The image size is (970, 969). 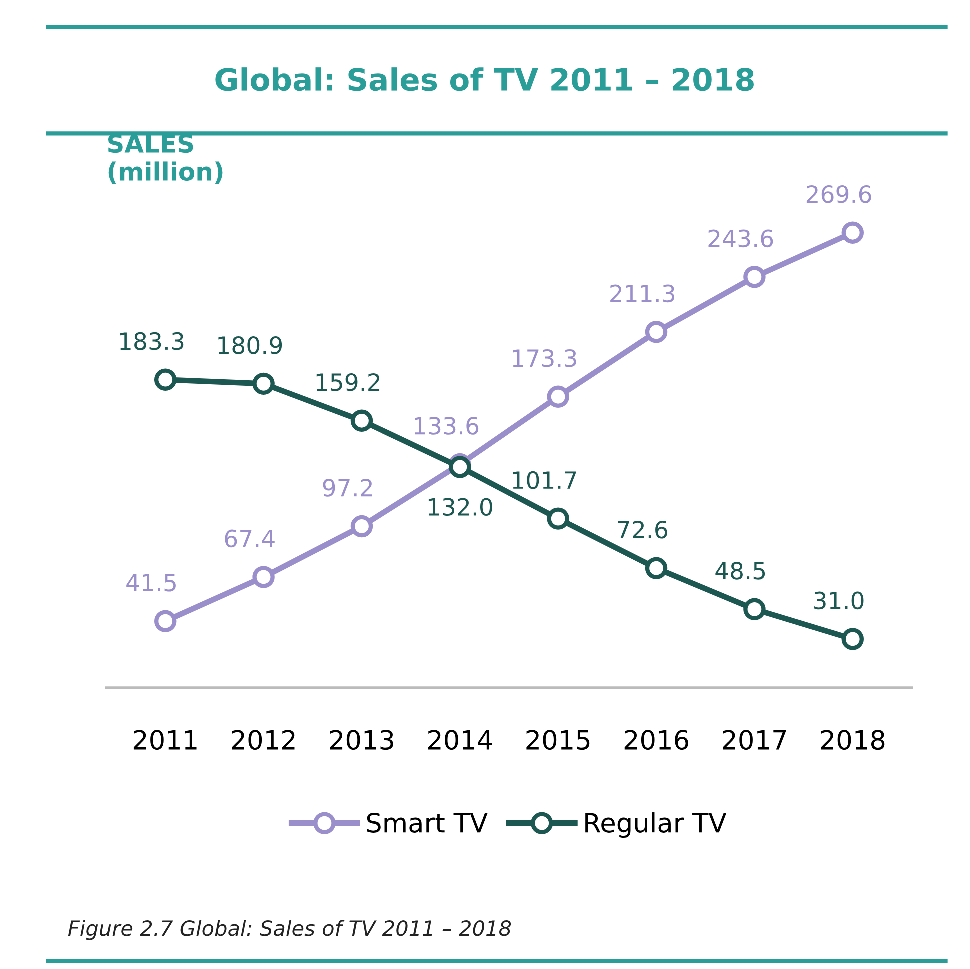 I want to click on x-tick-label: 2014, so click(x=460, y=740).